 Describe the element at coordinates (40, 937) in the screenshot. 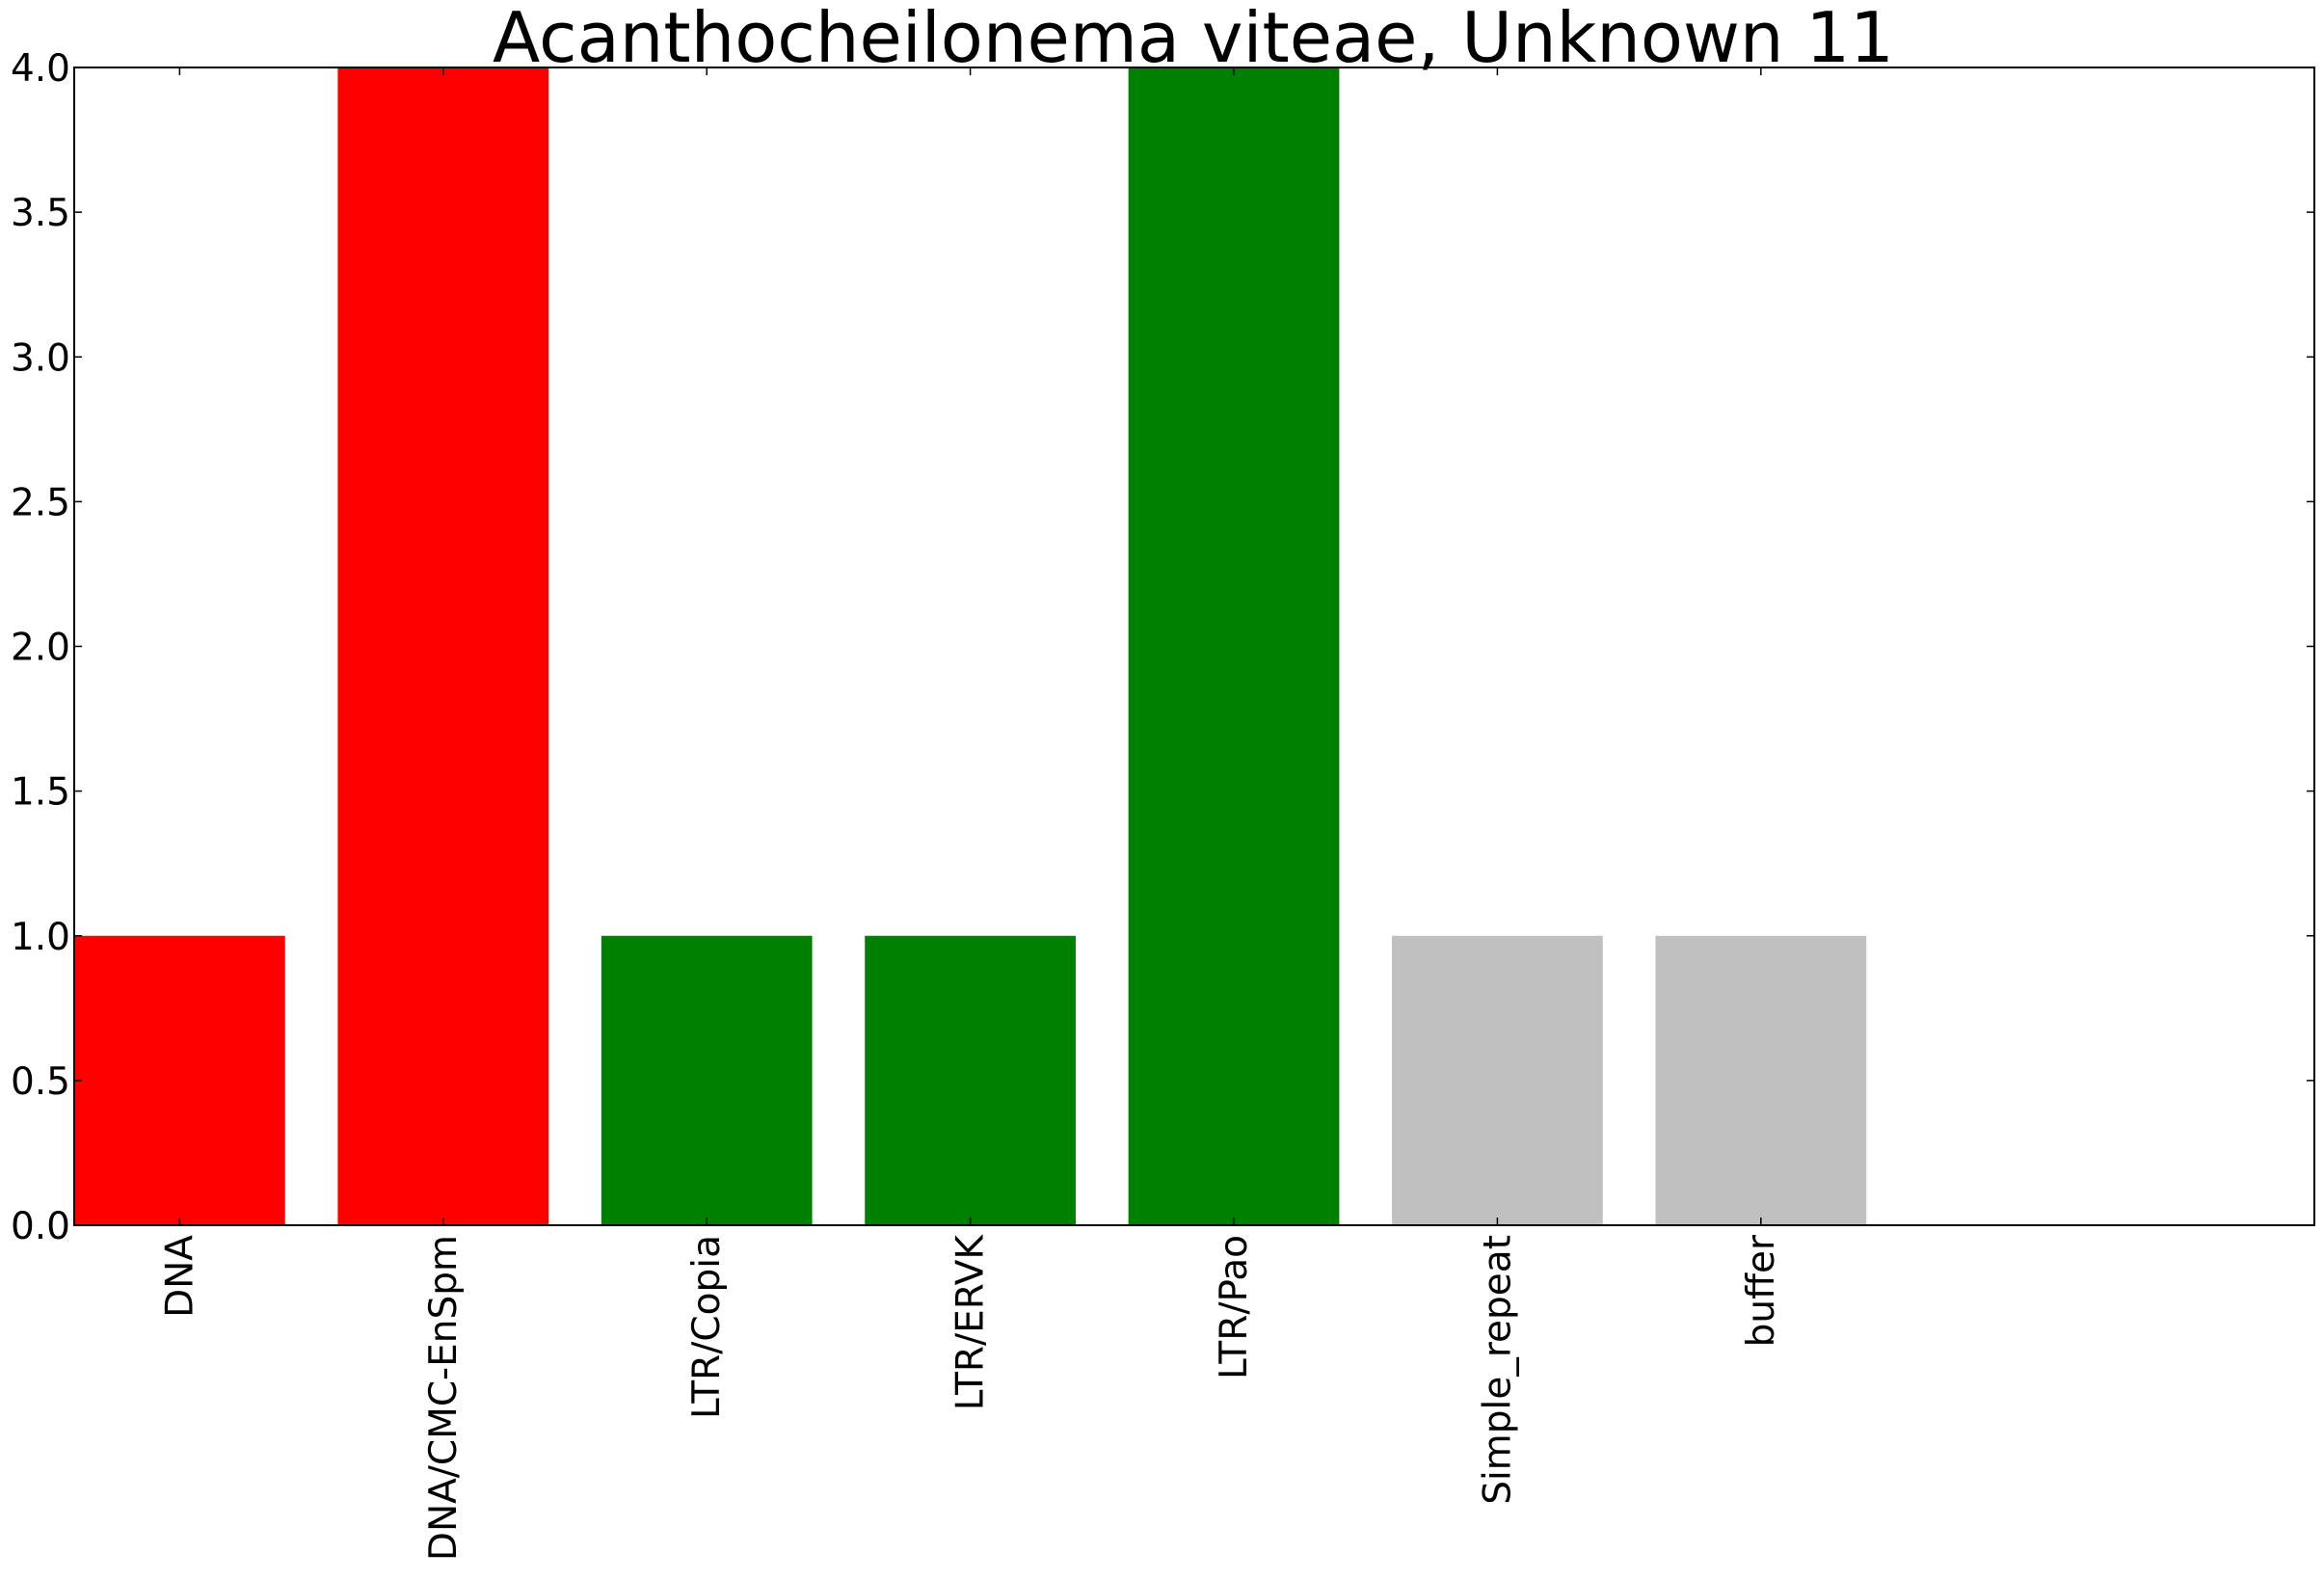

I see `y-tick-label: 1.0` at that location.